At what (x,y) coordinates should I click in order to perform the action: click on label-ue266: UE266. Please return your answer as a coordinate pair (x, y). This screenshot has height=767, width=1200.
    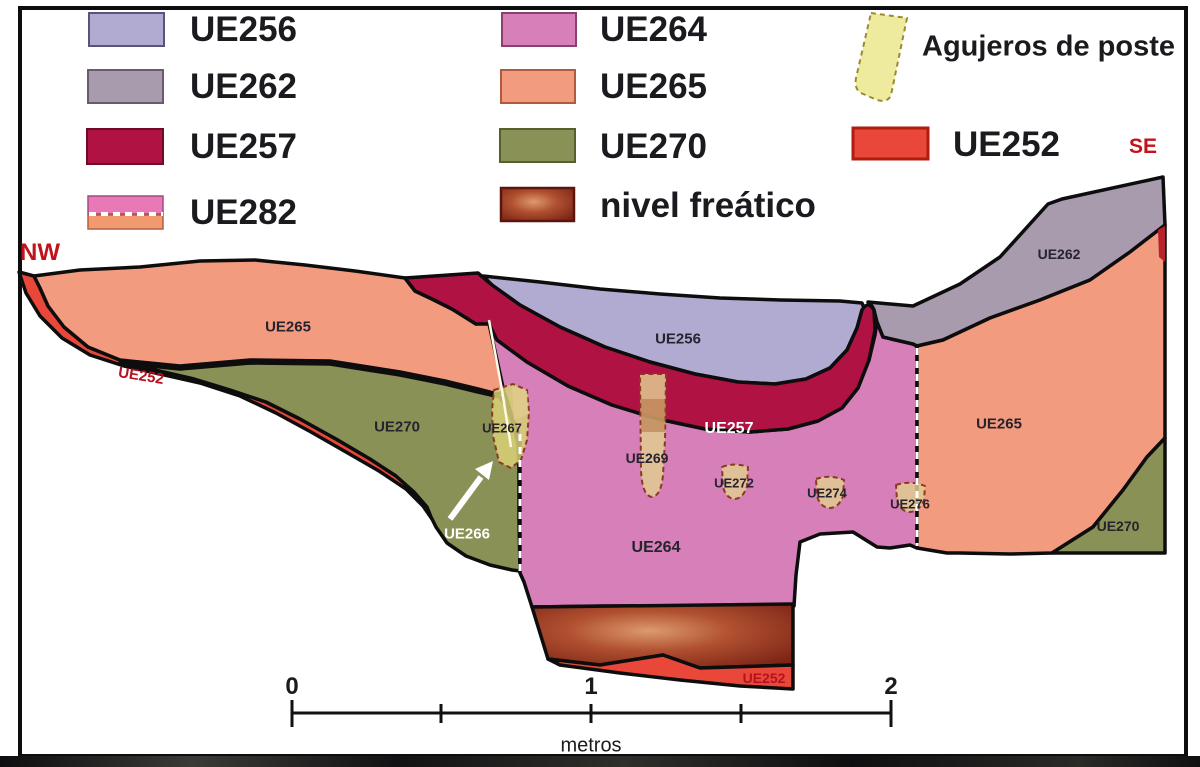
    Looking at the image, I should click on (467, 534).